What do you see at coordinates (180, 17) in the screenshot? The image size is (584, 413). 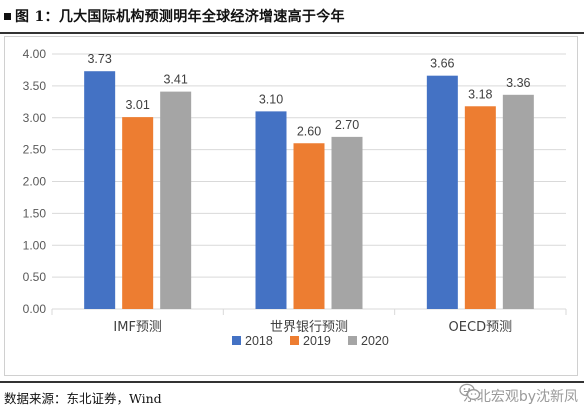 I see `figure-title: 图 1：几大国际机构预测明年全球经济增速高于今年` at bounding box center [180, 17].